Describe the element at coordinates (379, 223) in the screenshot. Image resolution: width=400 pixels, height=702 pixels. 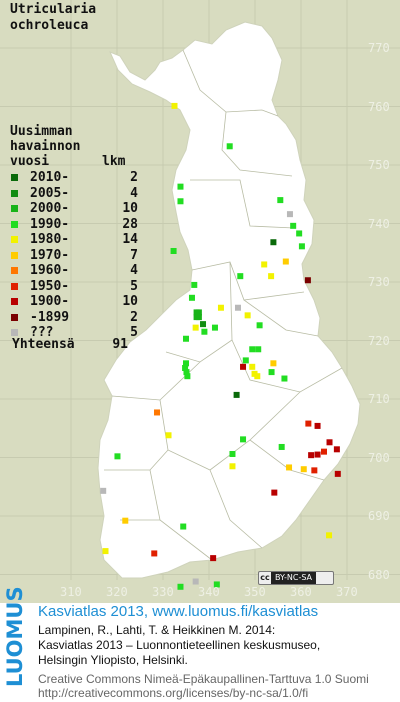
I see `y-axis-label: 740` at that location.